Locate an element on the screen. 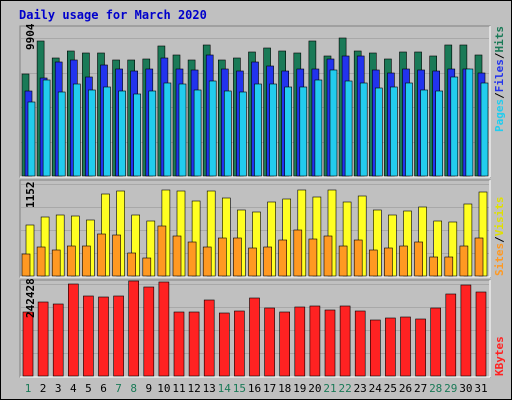 This screenshot has height=400, width=512. x-tick-label-day-22: 22 is located at coordinates (344, 388).